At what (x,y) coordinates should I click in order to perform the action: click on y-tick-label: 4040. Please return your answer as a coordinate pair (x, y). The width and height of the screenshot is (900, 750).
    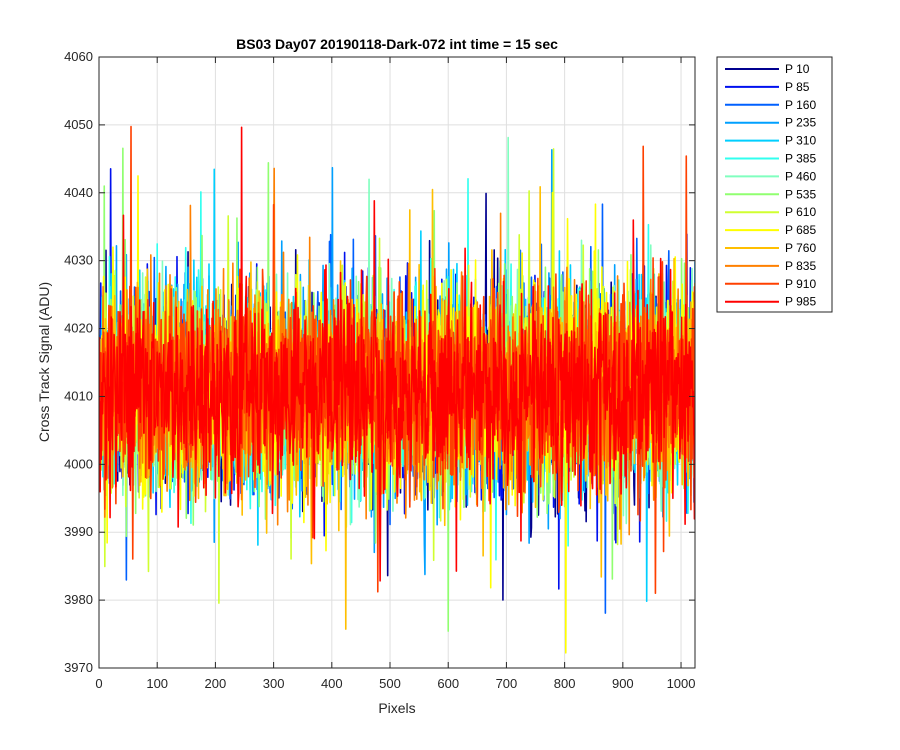
    Looking at the image, I should click on (78, 192).